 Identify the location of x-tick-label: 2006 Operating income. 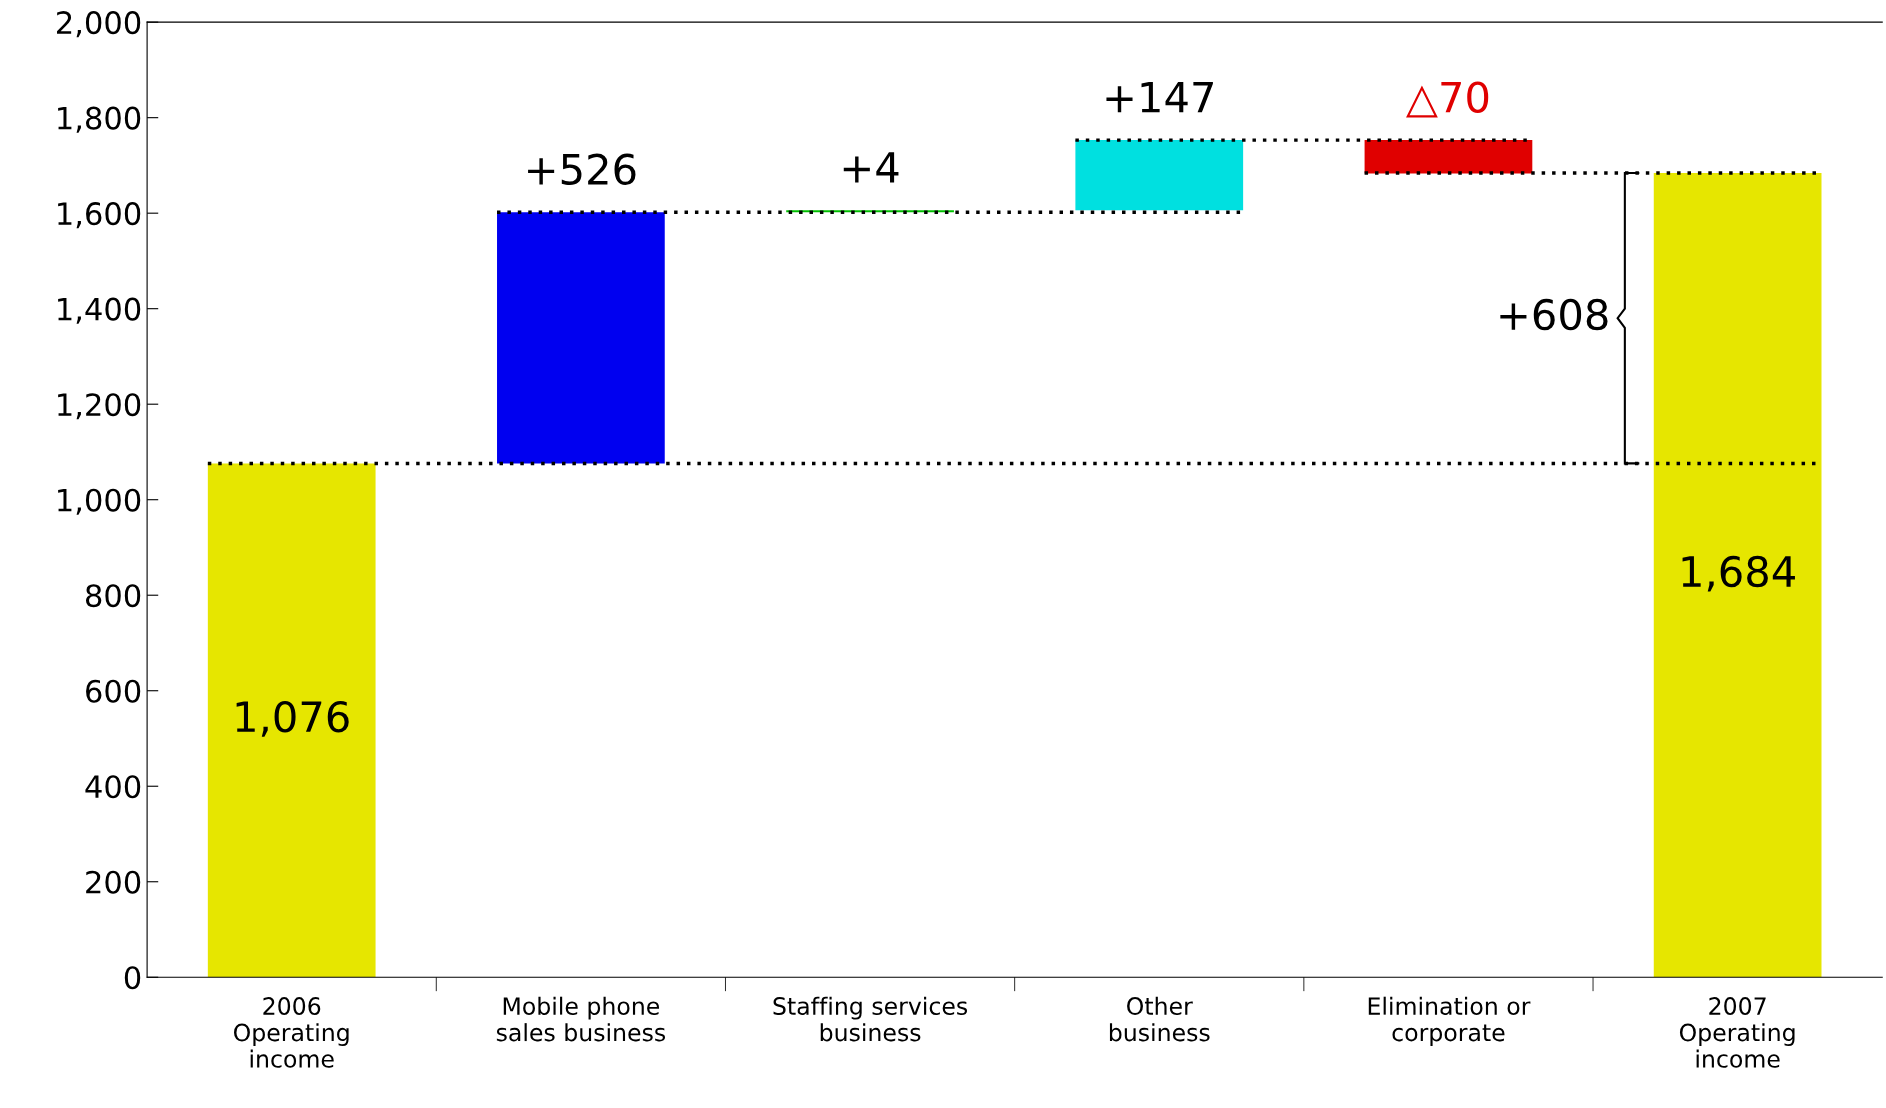
(291, 1032).